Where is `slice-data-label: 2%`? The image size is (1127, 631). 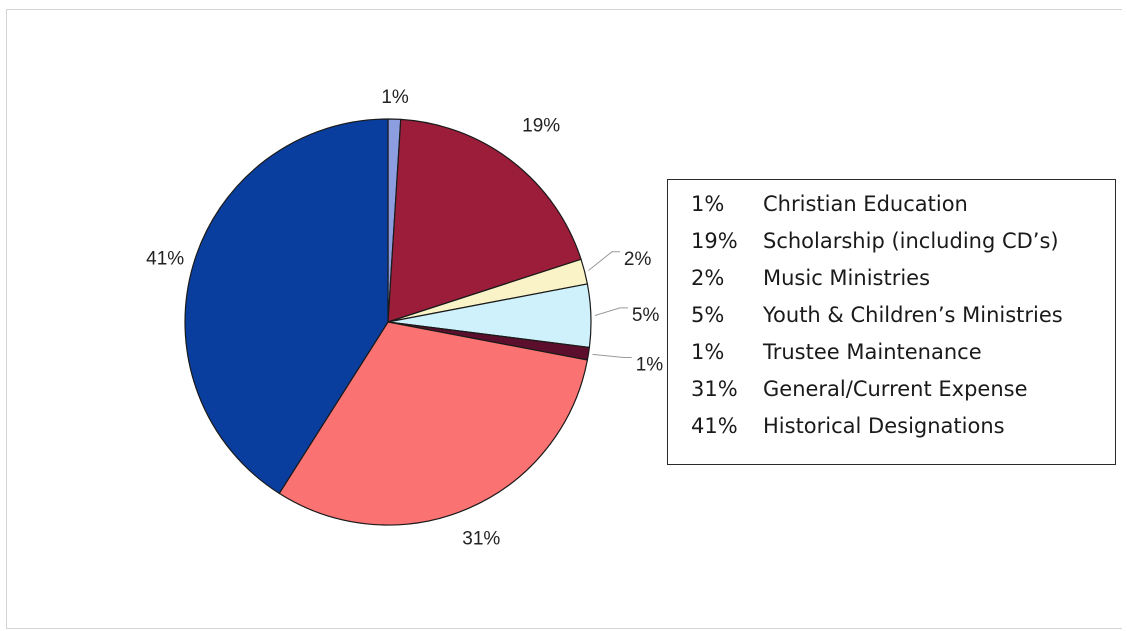
slice-data-label: 2% is located at coordinates (638, 259).